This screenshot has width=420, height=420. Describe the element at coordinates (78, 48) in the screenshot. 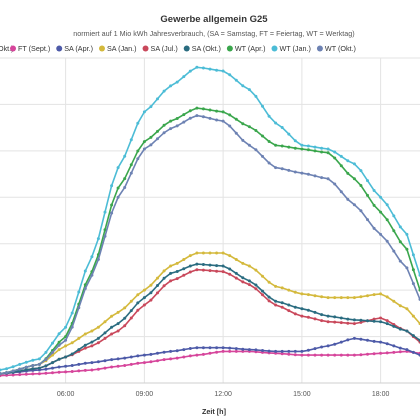

I see `legend-item-label: SA (Apr.)` at that location.